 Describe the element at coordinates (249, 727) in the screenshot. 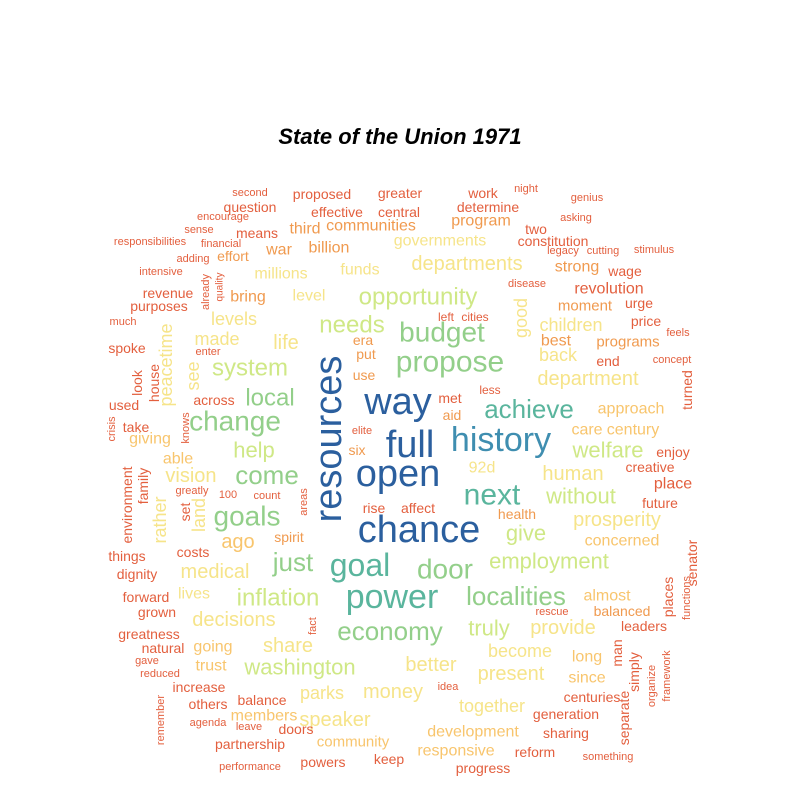

I see `word-leave: leave` at that location.